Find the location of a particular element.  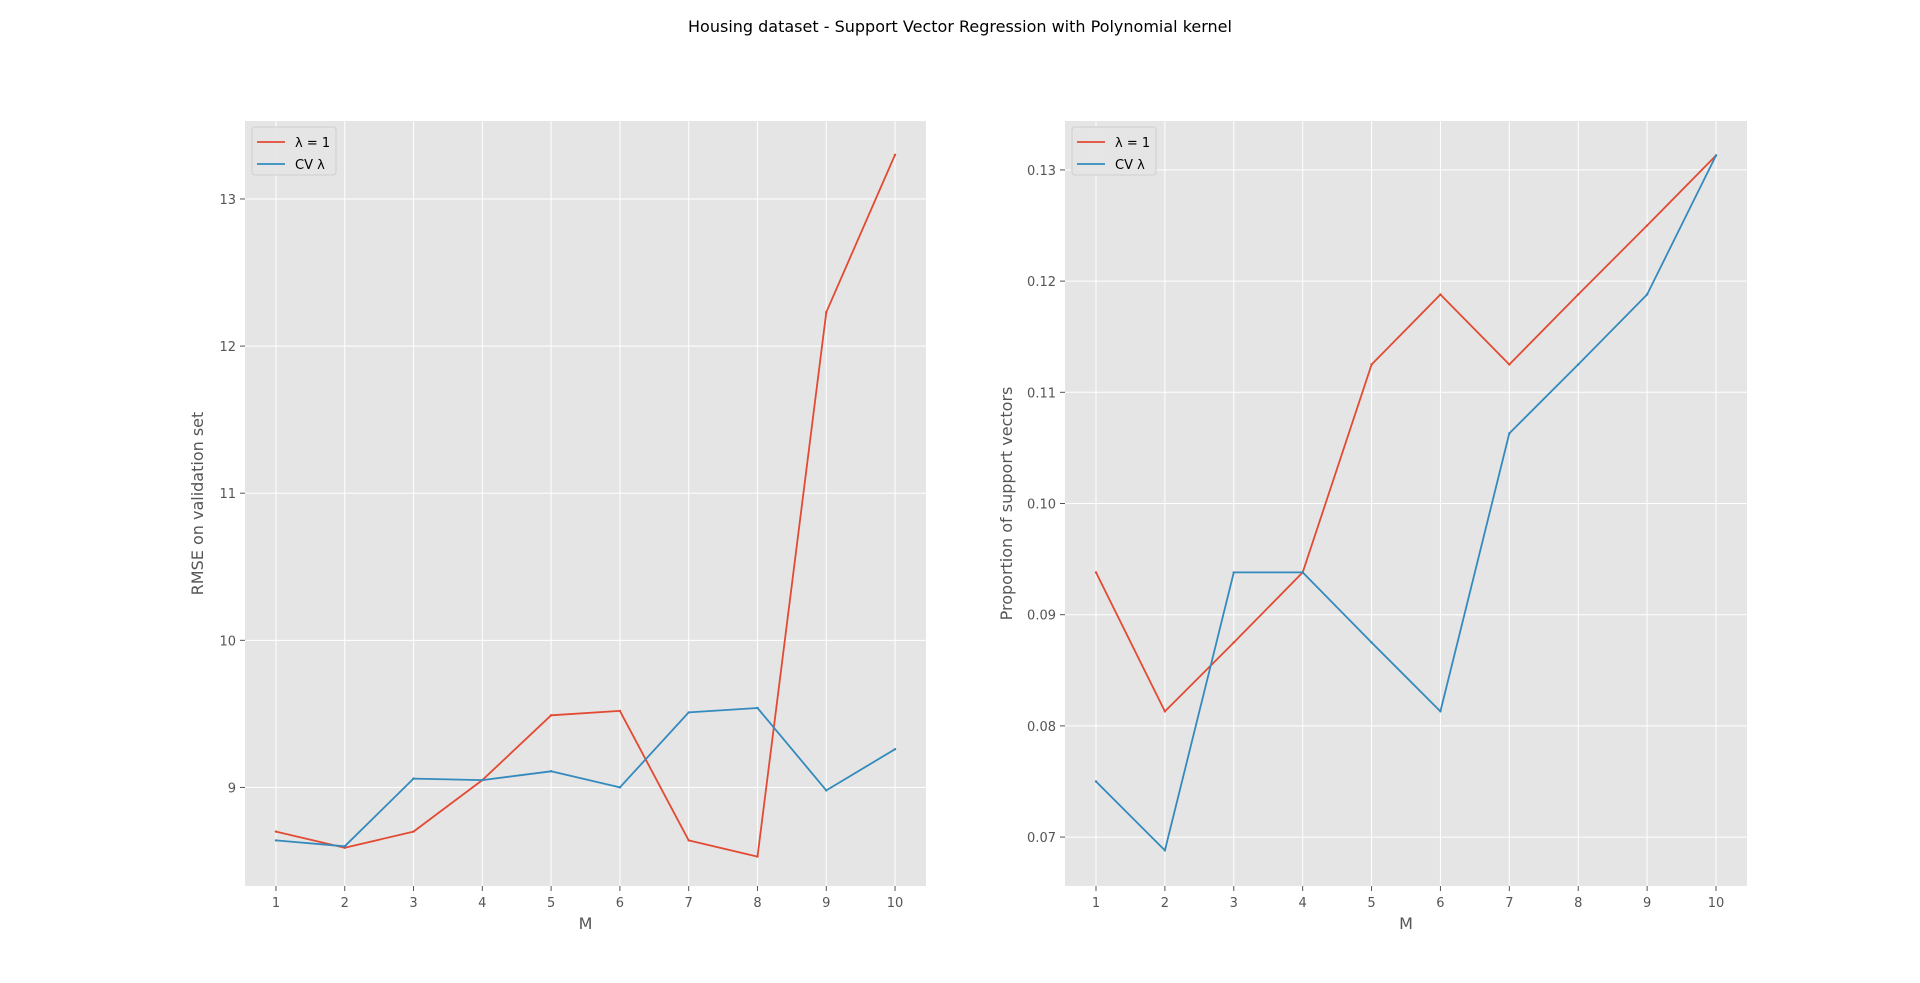

y-ticks: 0.07 0.08 0.09 0.10 0.11 0.12 0.13 is located at coordinates (1046, 505).